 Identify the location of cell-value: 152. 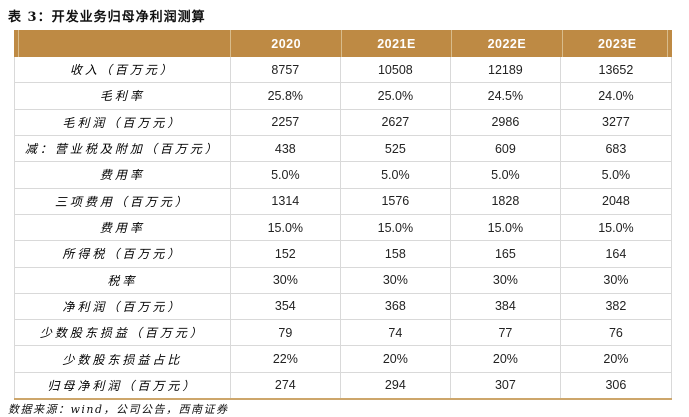
(286, 254).